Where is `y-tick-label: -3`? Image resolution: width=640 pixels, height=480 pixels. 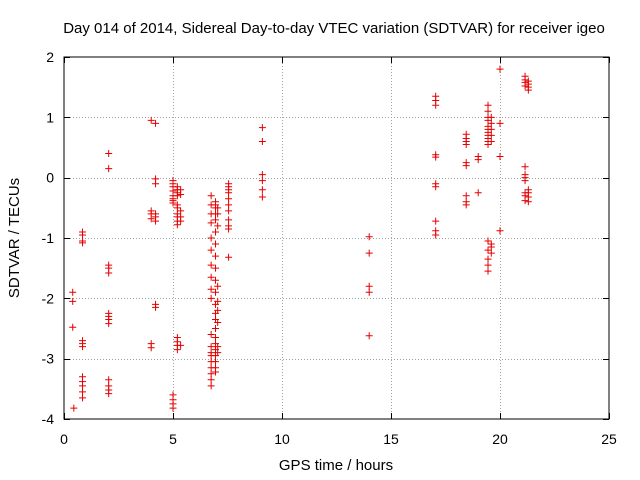
y-tick-label: -3 is located at coordinates (48, 359).